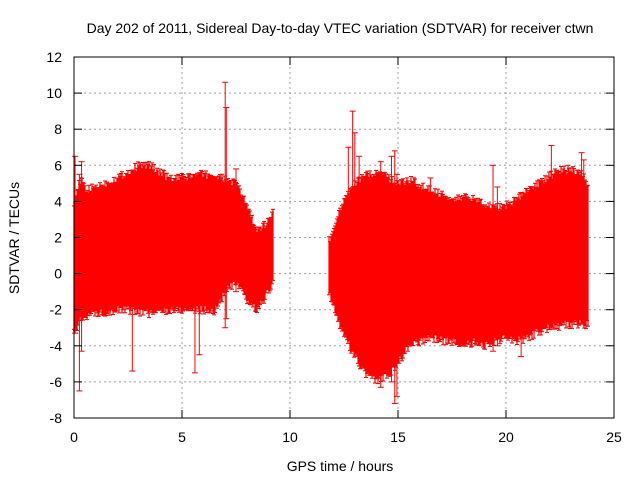 Image resolution: width=640 pixels, height=480 pixels. What do you see at coordinates (58, 129) in the screenshot?
I see `y-tick-label: 8` at bounding box center [58, 129].